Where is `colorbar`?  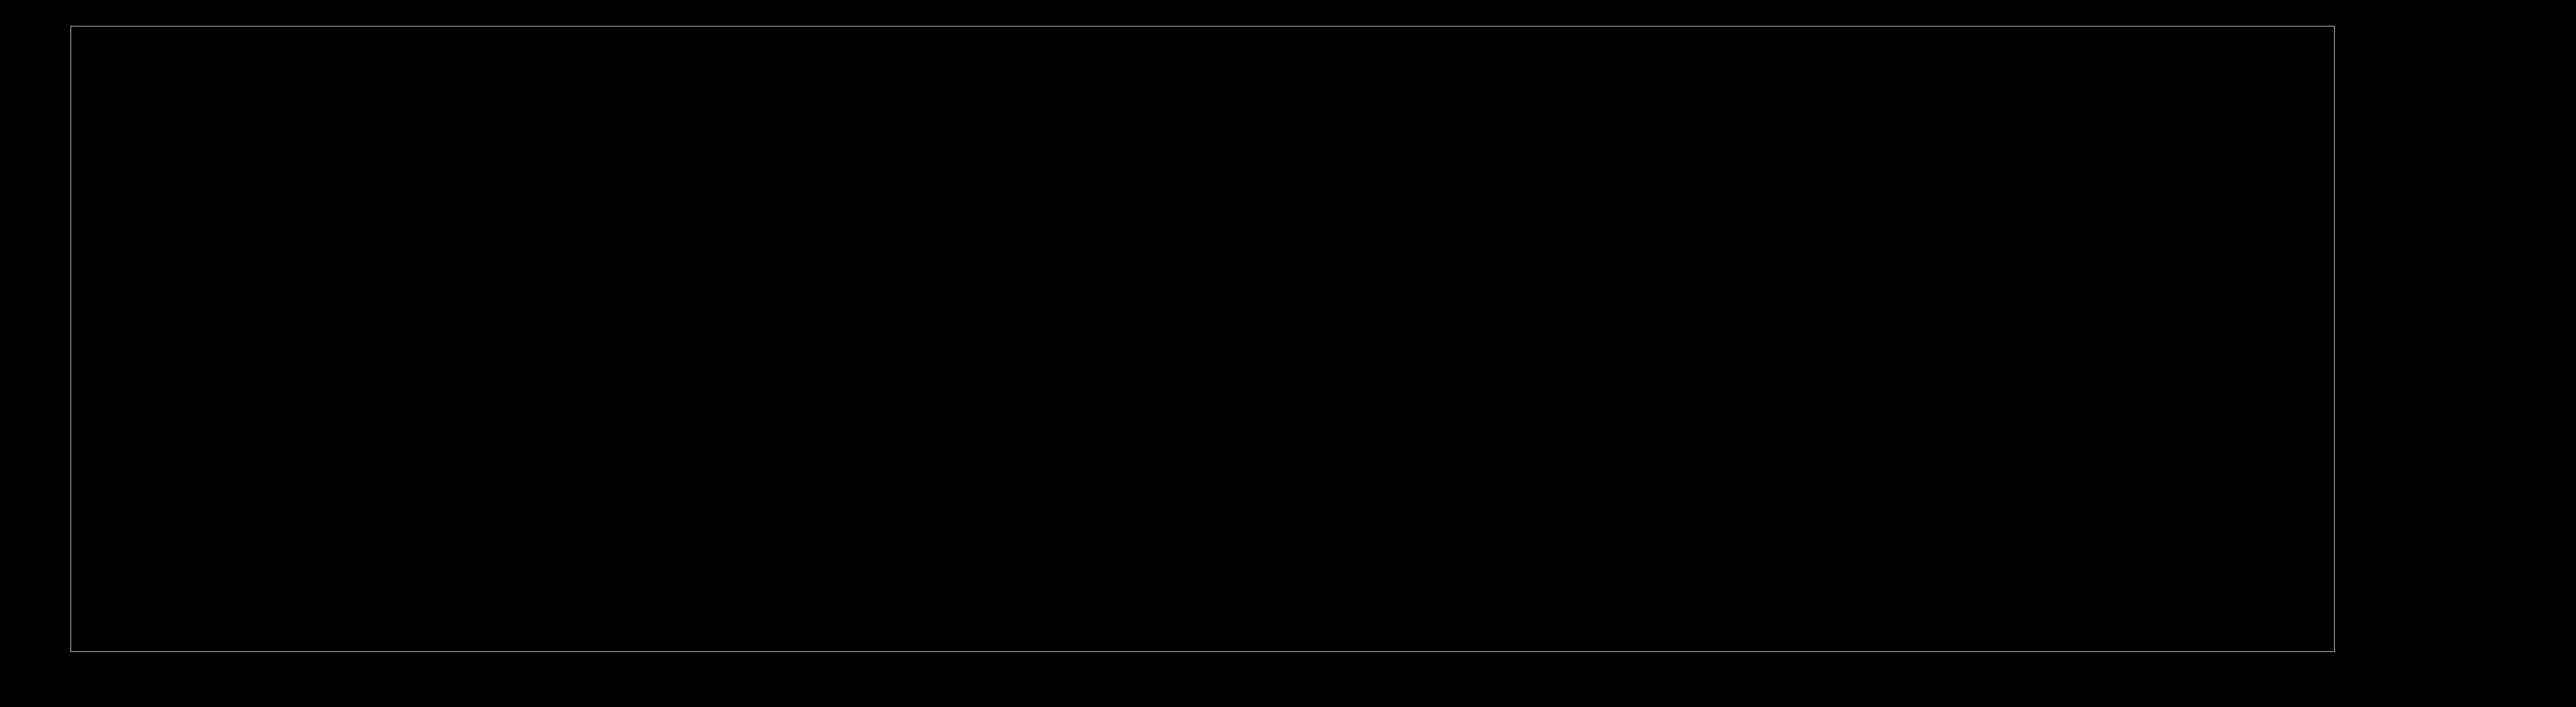 colorbar is located at coordinates (2491, 344).